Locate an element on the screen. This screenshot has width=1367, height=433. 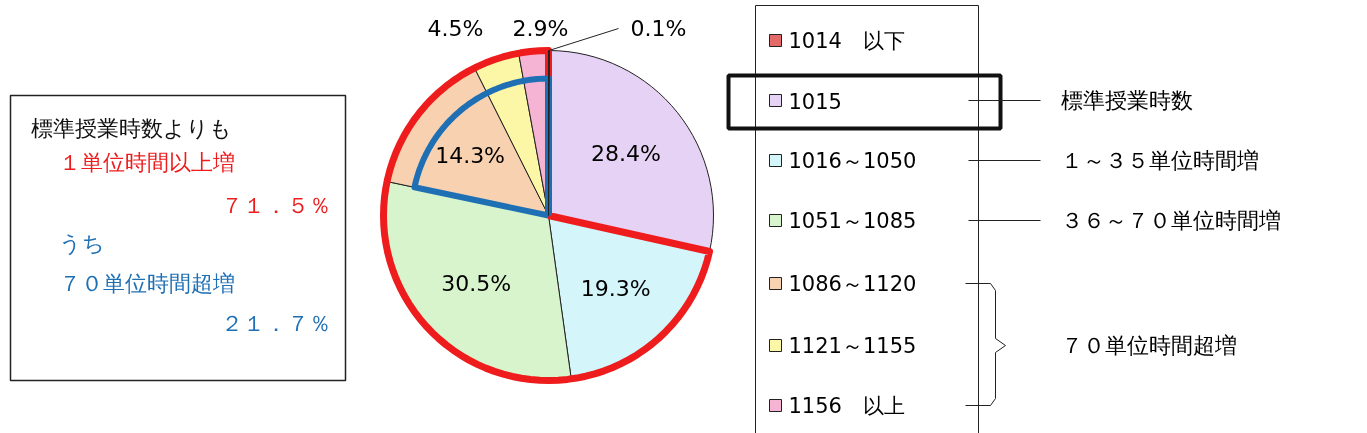
legend-label: 1121～1155 is located at coordinates (852, 345).